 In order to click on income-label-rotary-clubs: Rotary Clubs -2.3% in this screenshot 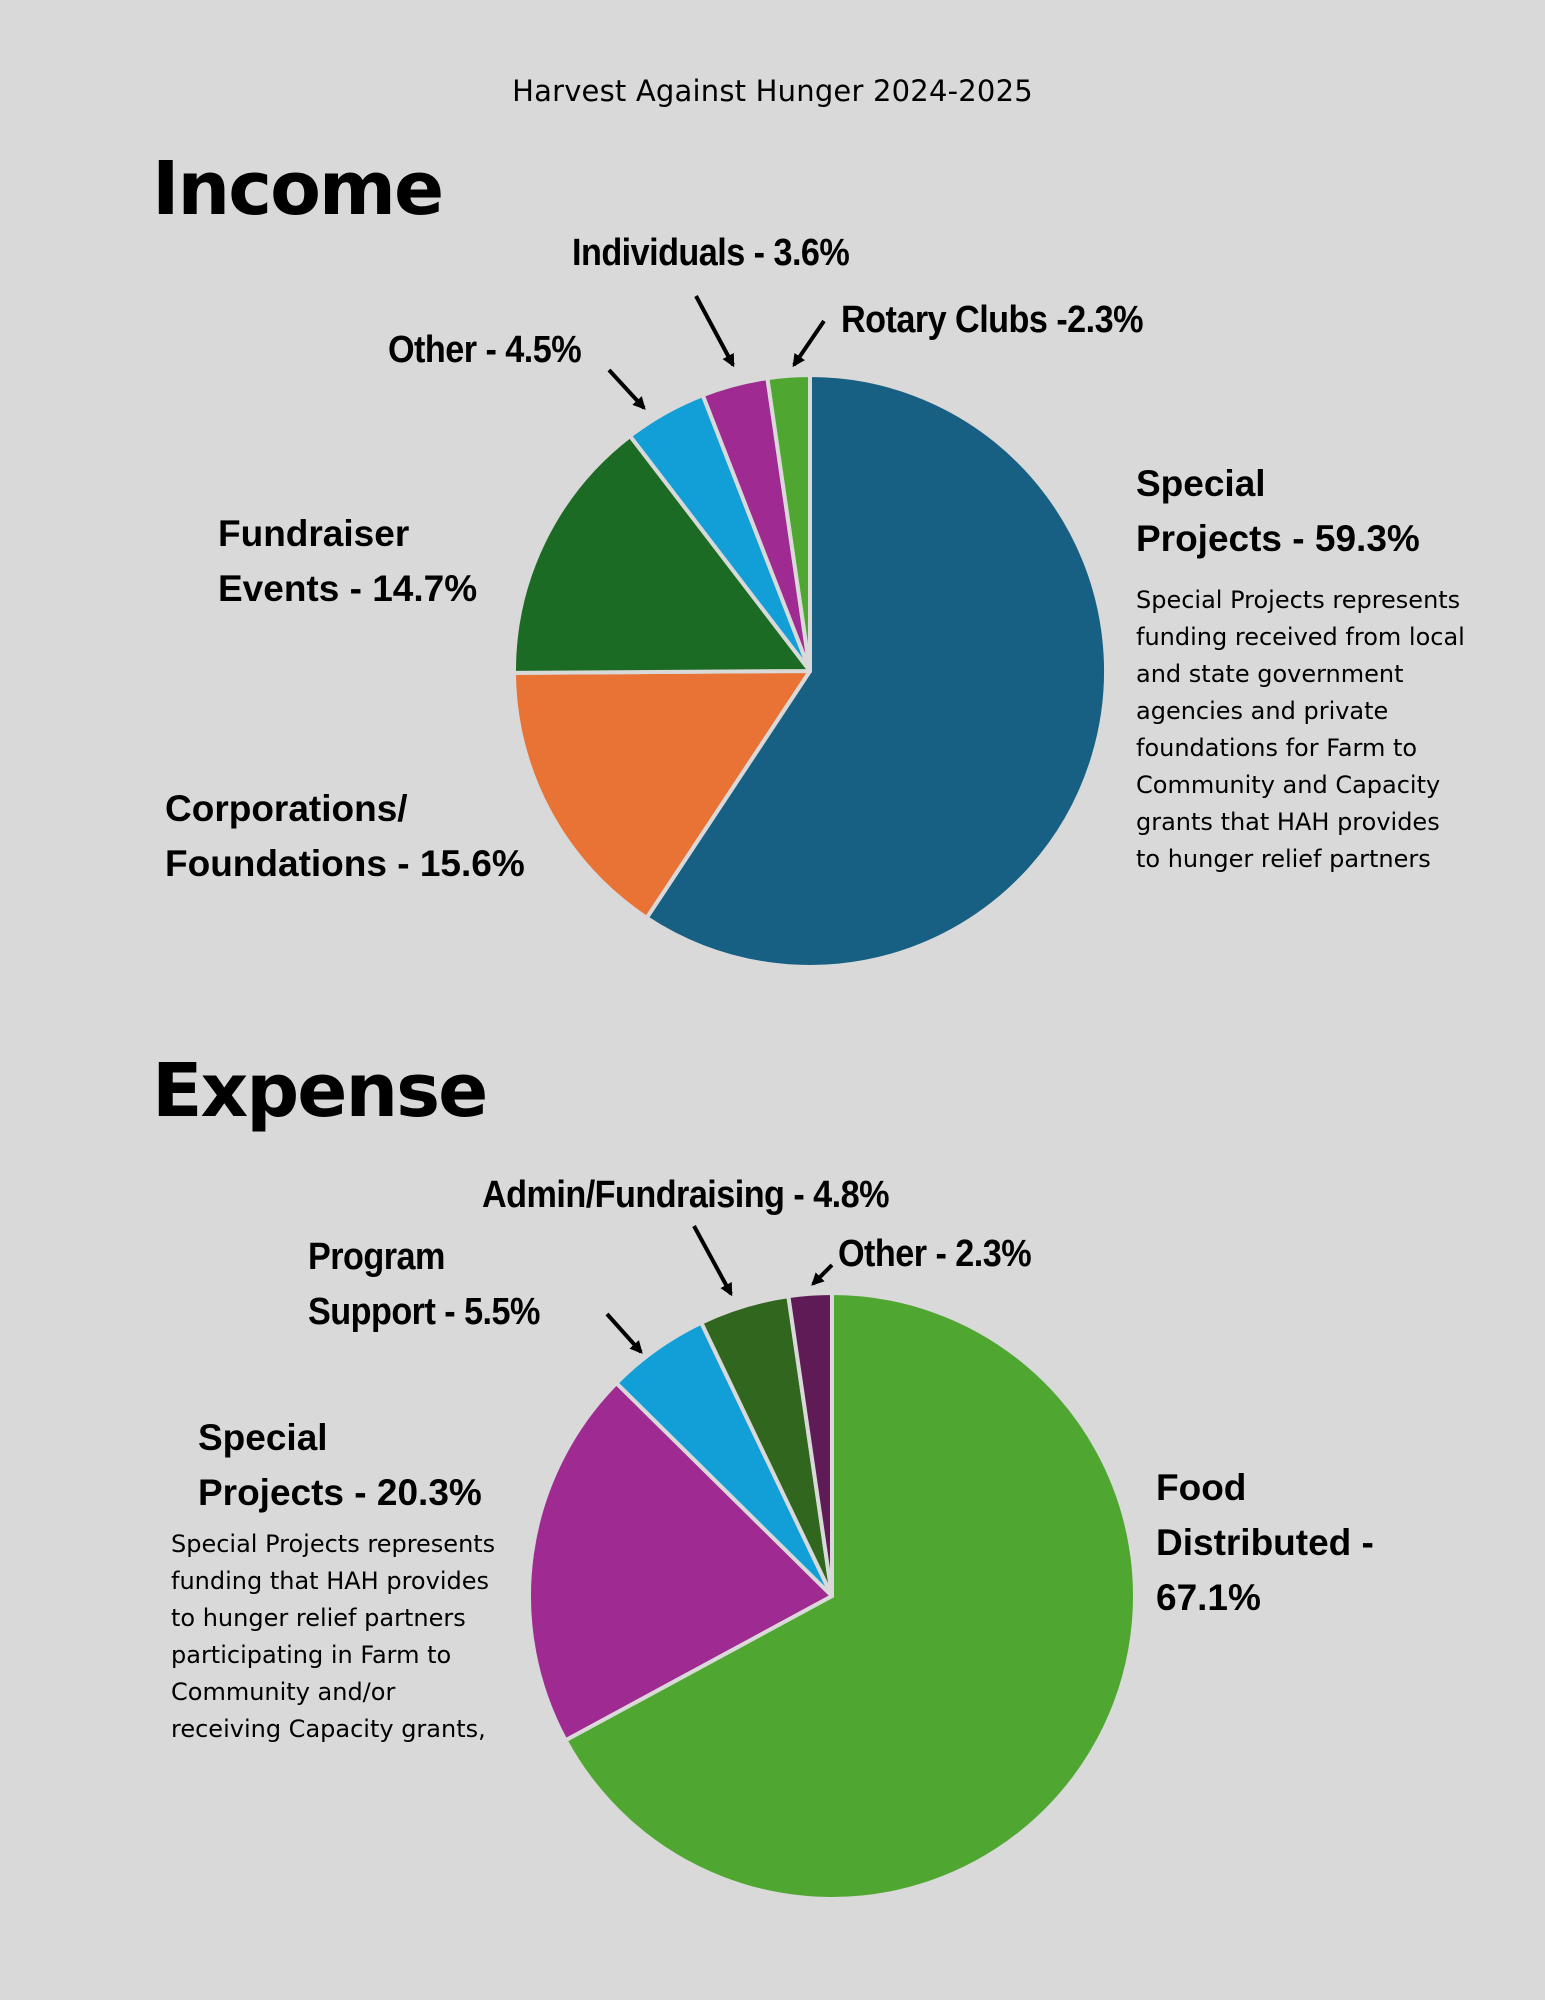, I will do `click(992, 320)`.